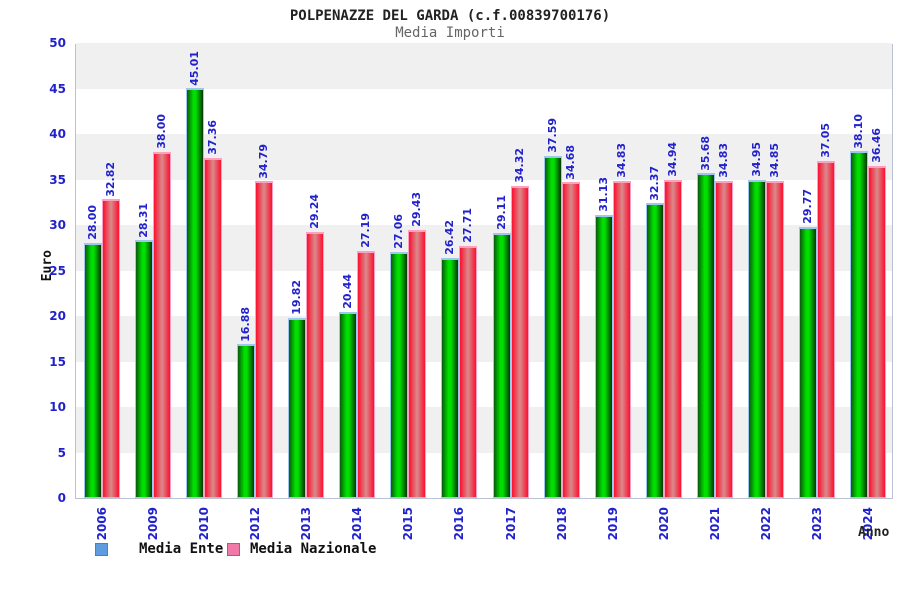 The height and width of the screenshot is (600, 900). I want to click on x-axis-tick-label: 2021, so click(715, 524).